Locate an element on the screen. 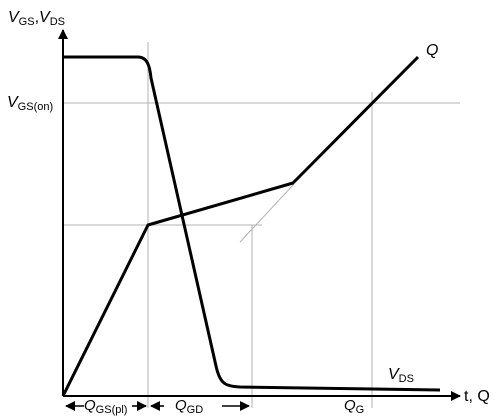  x-axis-label: t, Q is located at coordinates (477, 396).